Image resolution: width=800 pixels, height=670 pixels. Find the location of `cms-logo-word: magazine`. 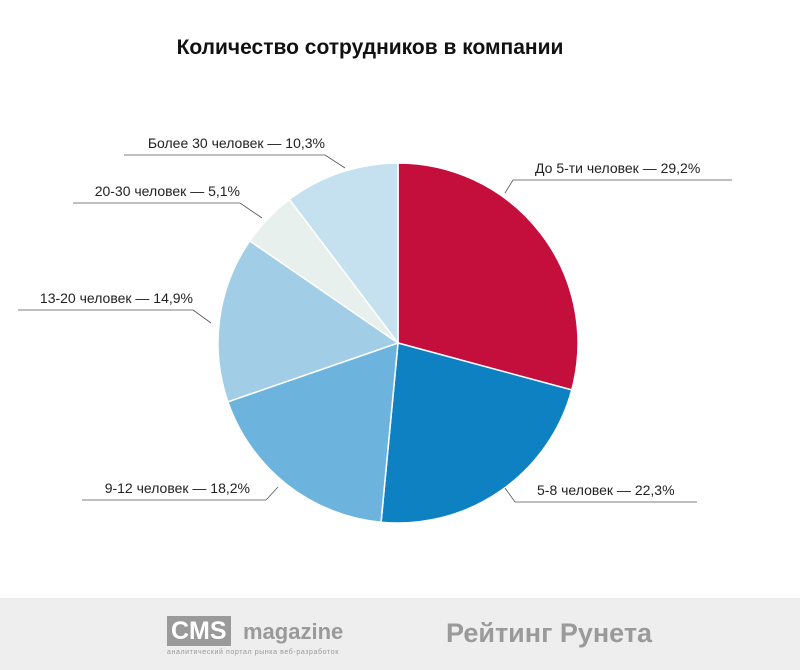

cms-logo-word: magazine is located at coordinates (293, 631).